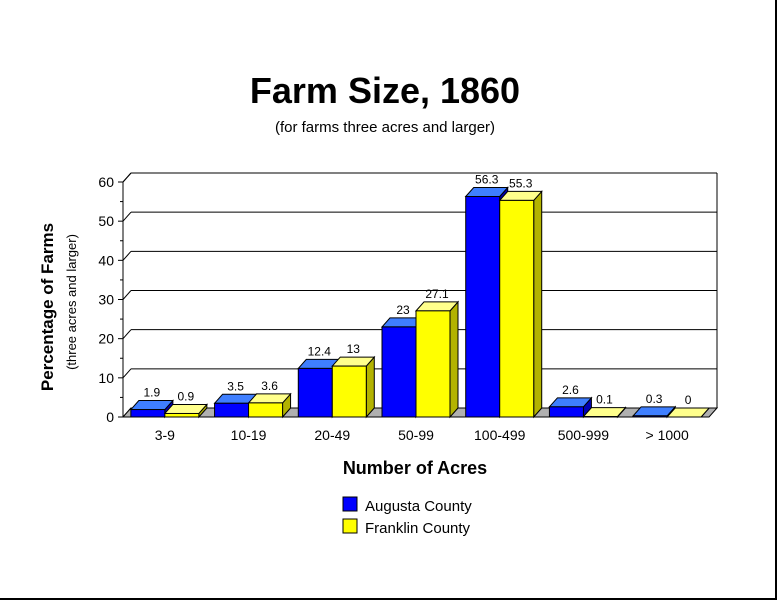 The height and width of the screenshot is (600, 777). Describe the element at coordinates (350, 526) in the screenshot. I see `legend-swatch-franklin` at that location.